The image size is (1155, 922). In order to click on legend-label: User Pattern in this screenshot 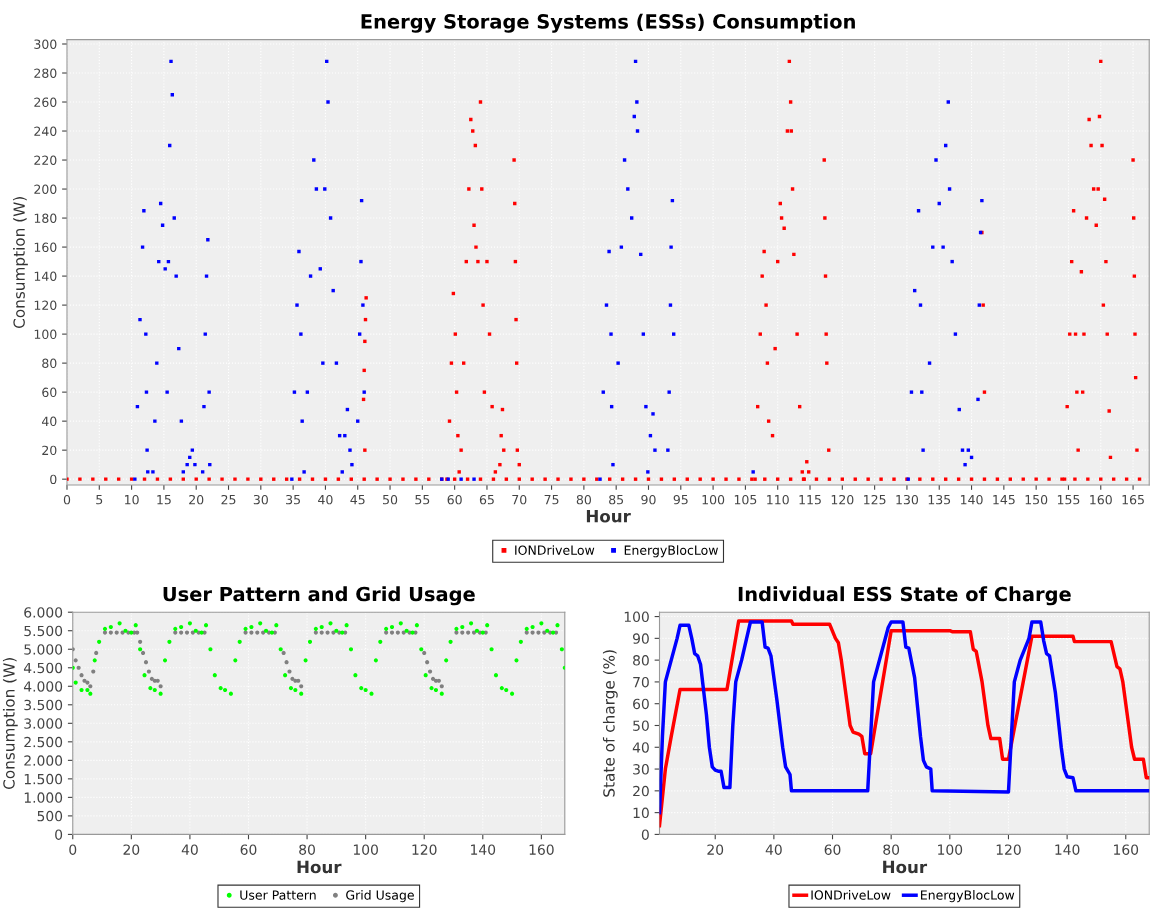, I will do `click(278, 895)`.